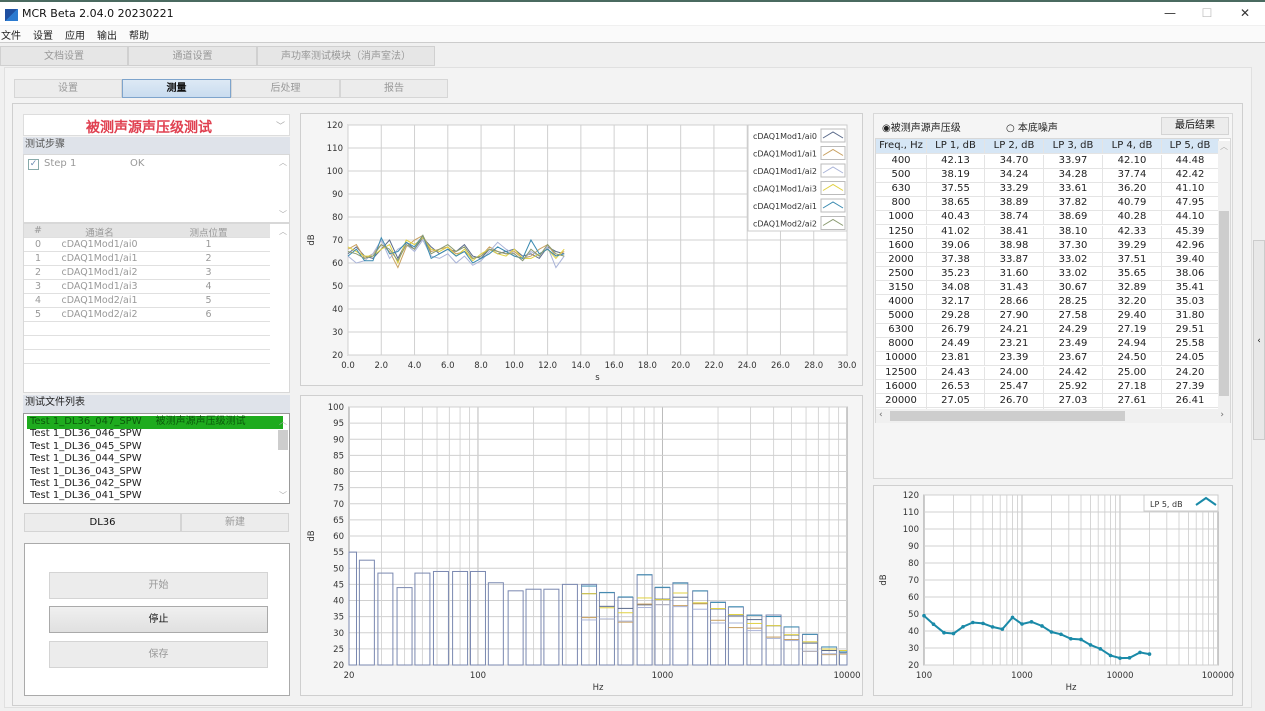 The height and width of the screenshot is (711, 1265). I want to click on channel-row: 3 cDAQ1Mod1/ai3 4, so click(147, 287).